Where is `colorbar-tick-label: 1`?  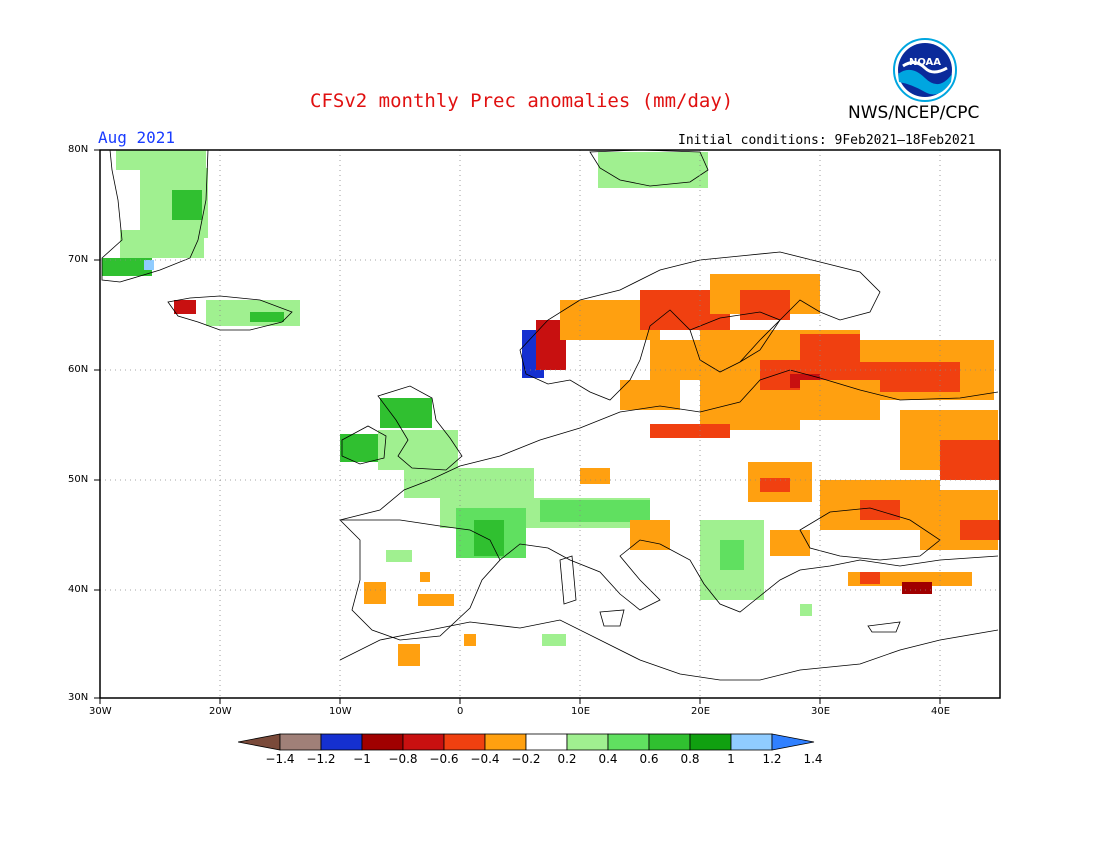
colorbar-tick-label: 1 is located at coordinates (731, 759).